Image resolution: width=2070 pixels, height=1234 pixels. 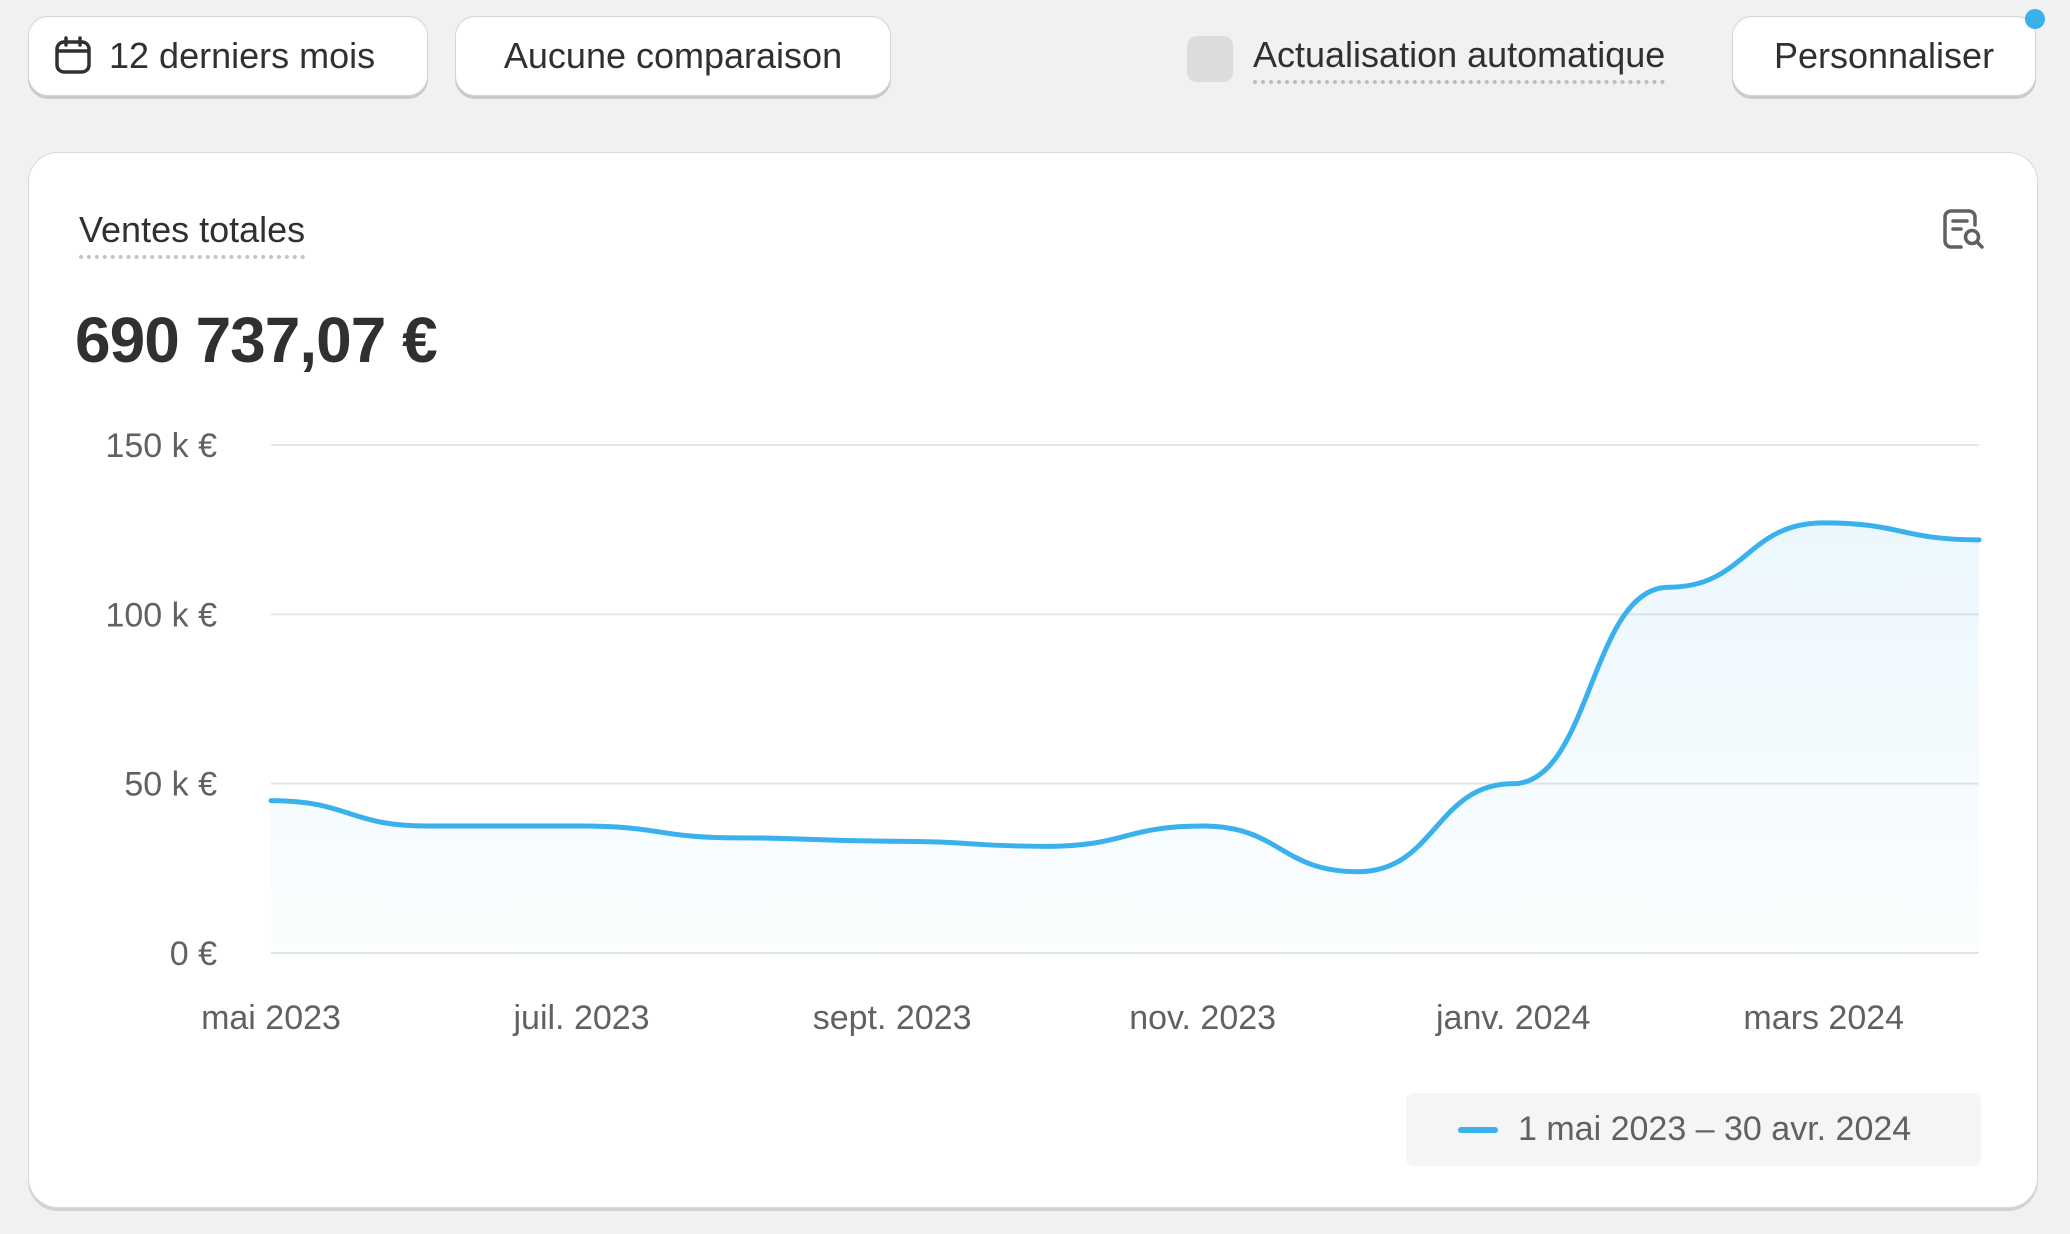 I want to click on report-search-icon, so click(x=1963, y=229).